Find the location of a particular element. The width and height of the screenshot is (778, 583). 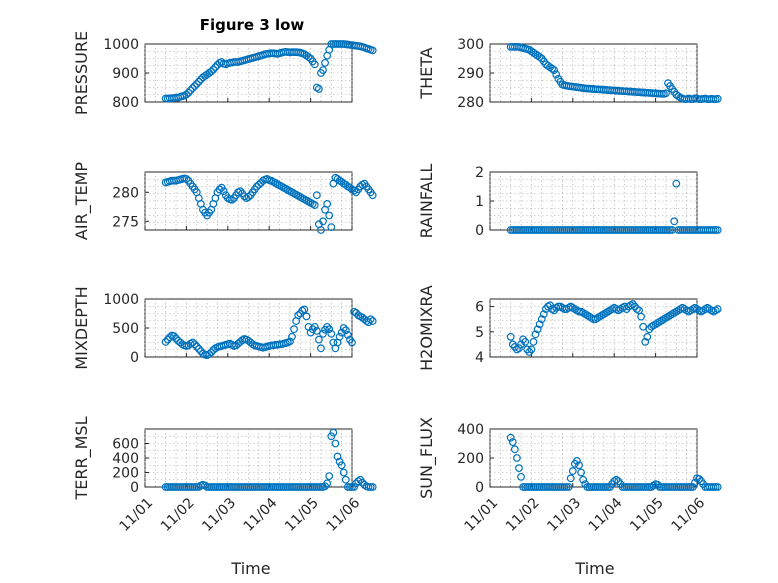

y-axis-label: TERR_MSL is located at coordinates (82, 458).